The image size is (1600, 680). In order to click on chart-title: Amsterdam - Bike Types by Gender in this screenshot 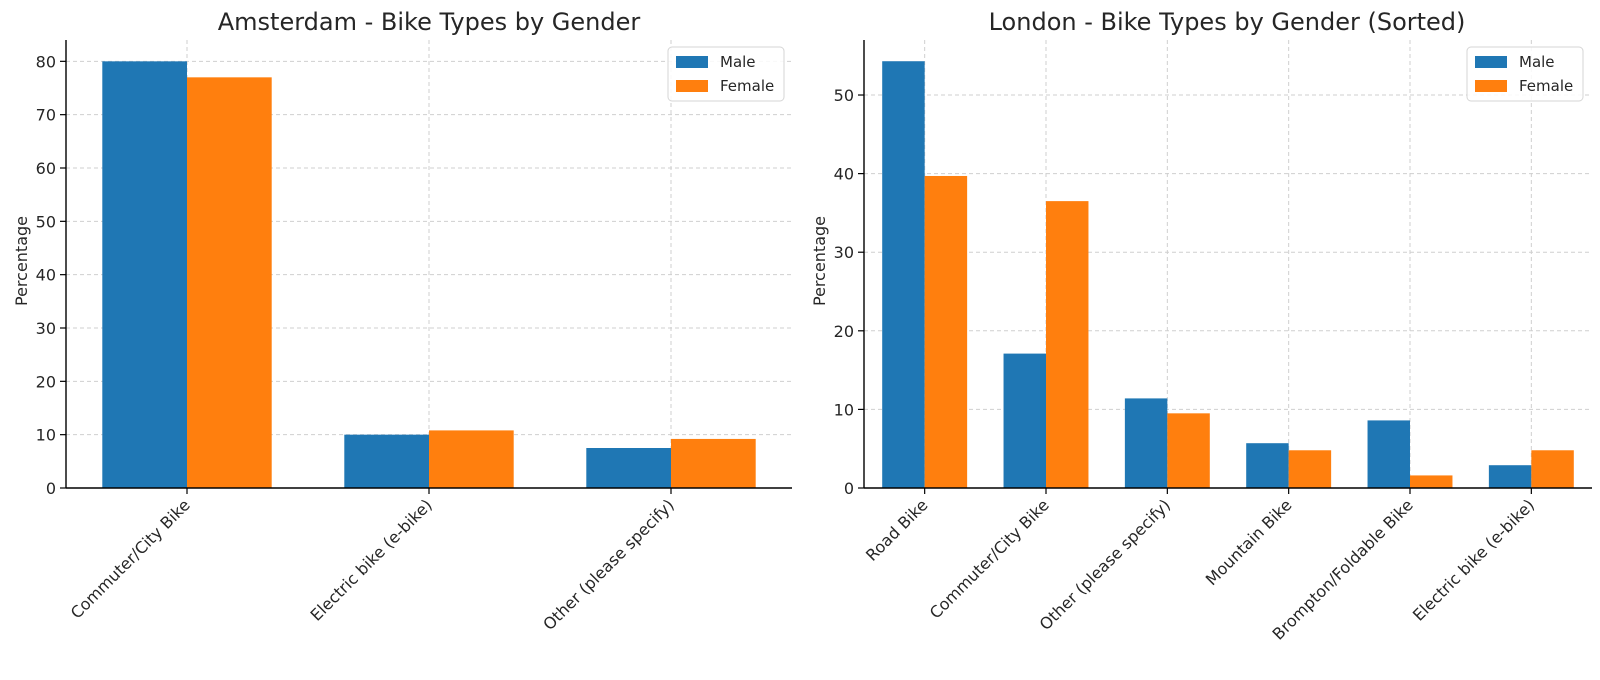, I will do `click(429, 22)`.